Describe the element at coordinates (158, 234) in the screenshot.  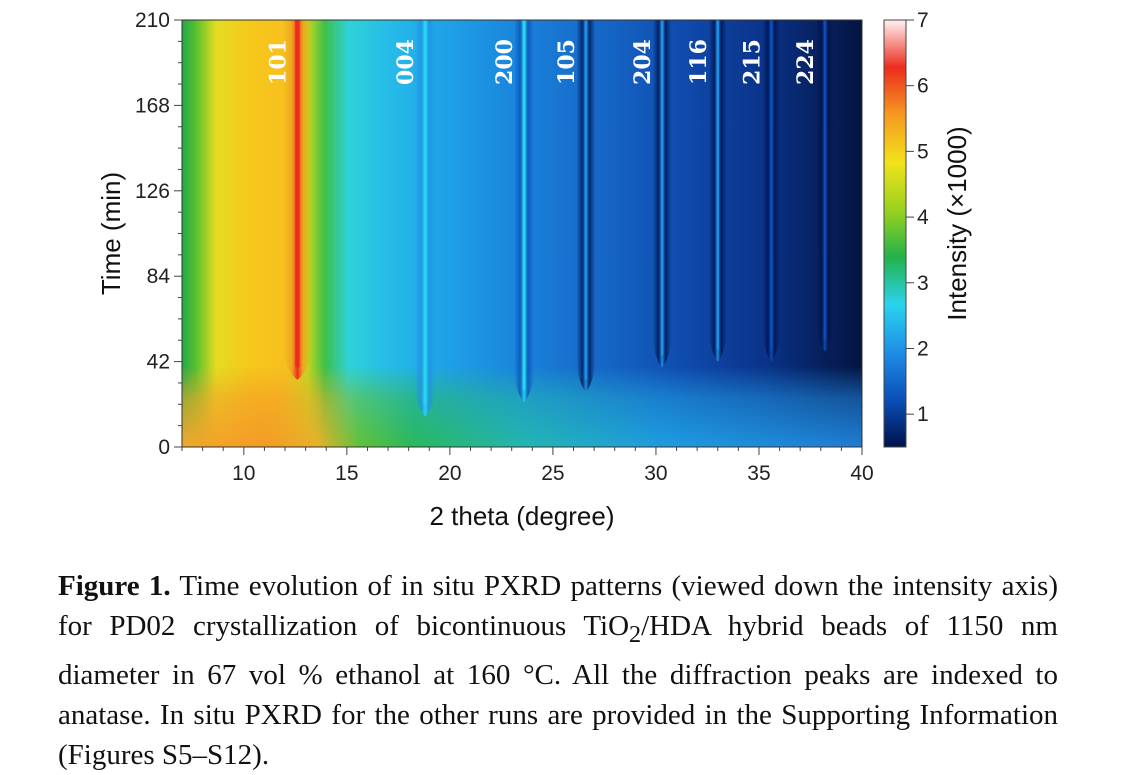
I see `y-axis: 0 42 84 126 168 210` at that location.